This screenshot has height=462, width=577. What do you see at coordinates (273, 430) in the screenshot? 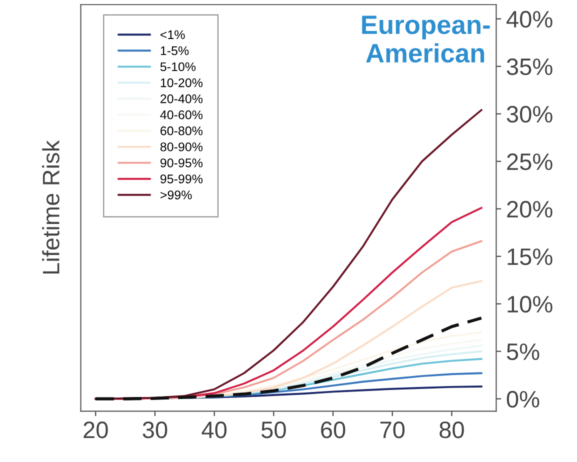
I see `x-tick-label: 50` at bounding box center [273, 430].